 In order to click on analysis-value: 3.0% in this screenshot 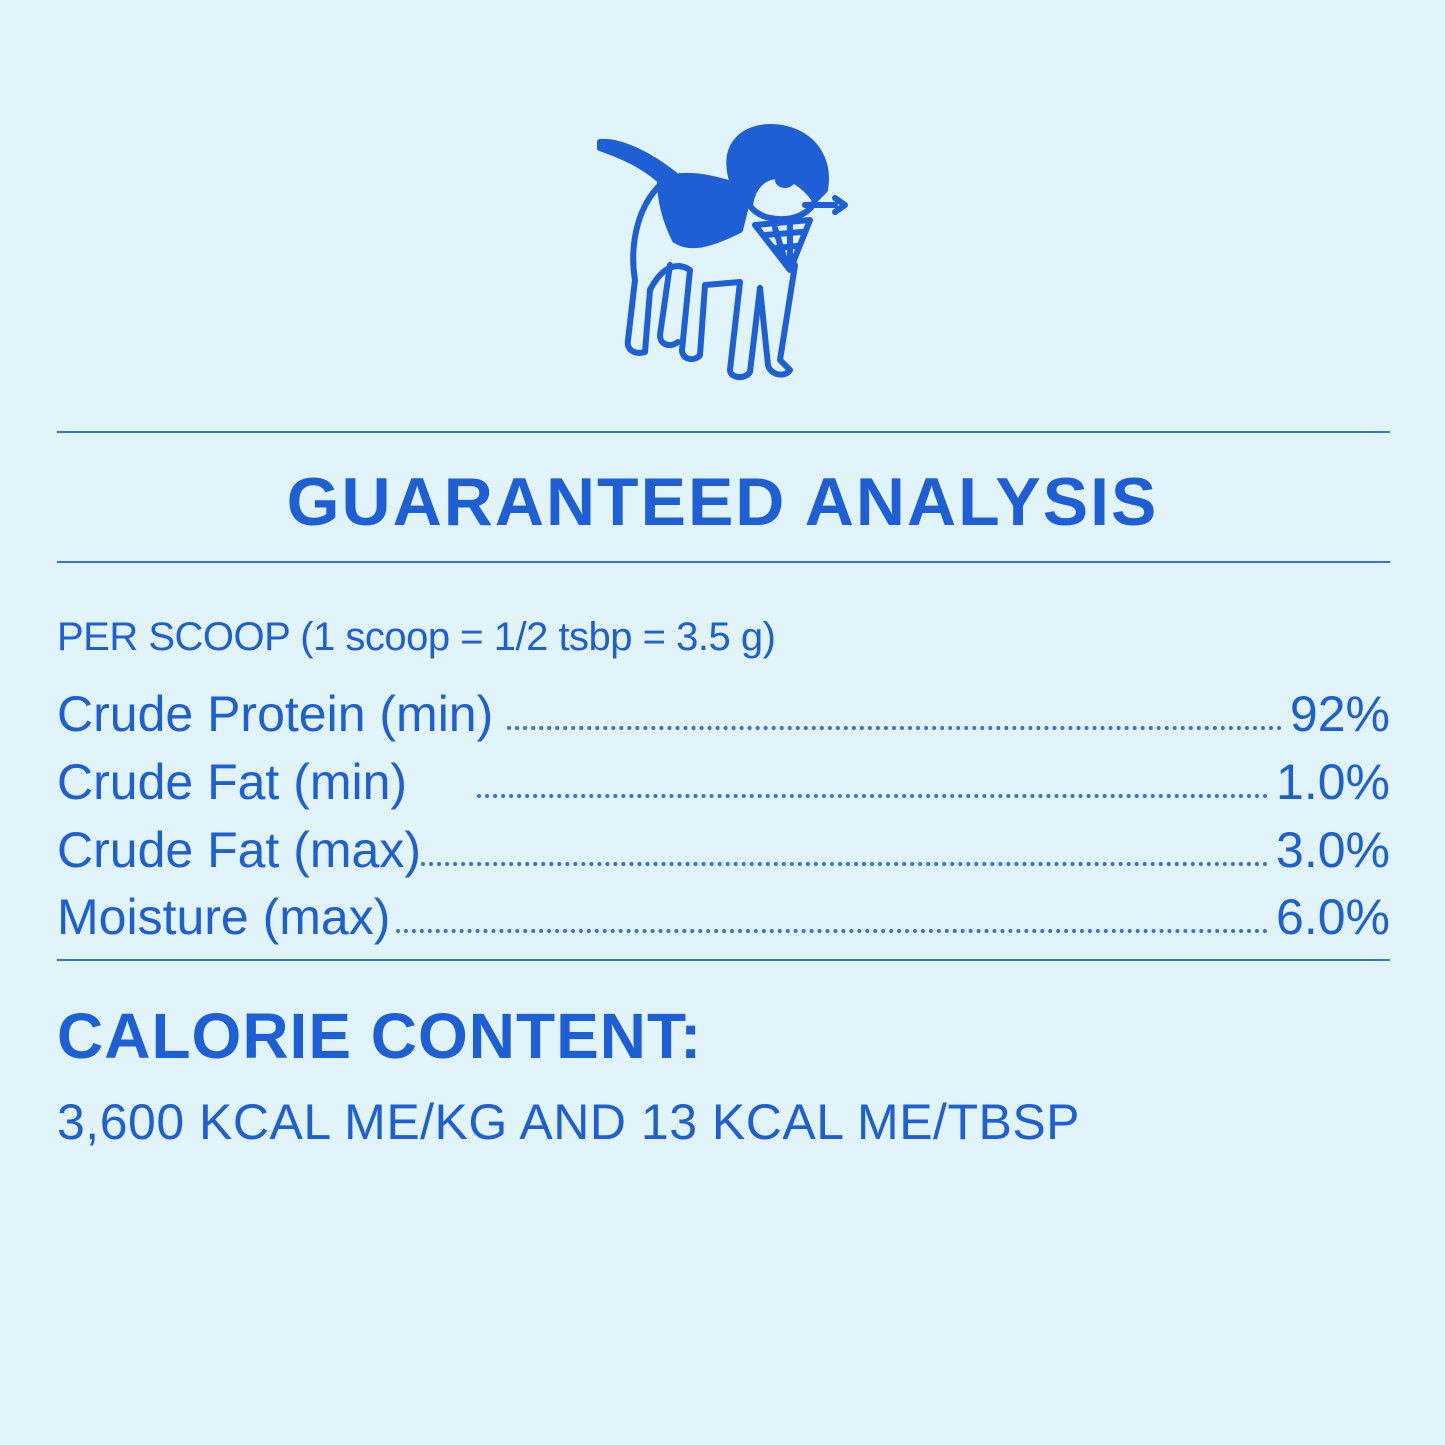, I will do `click(1333, 850)`.